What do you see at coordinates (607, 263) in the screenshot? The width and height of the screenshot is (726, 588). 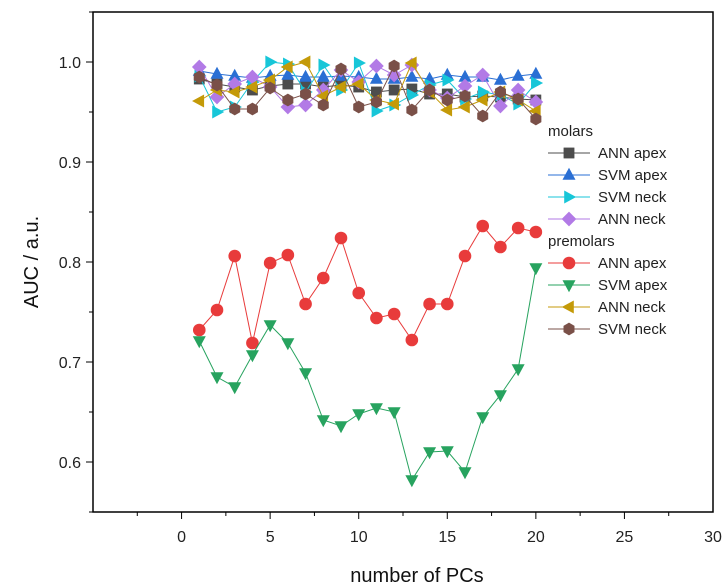 I see `legend-item-p_ann_apex: ANN apex` at bounding box center [607, 263].